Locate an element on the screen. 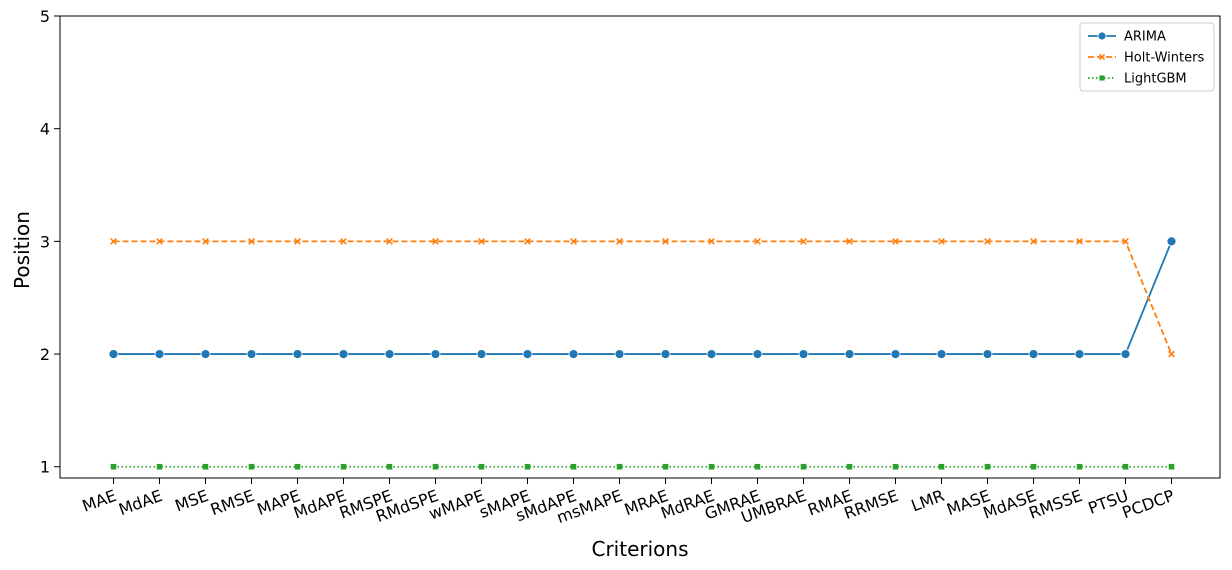  legend-item: LightGBM is located at coordinates (1137, 79).